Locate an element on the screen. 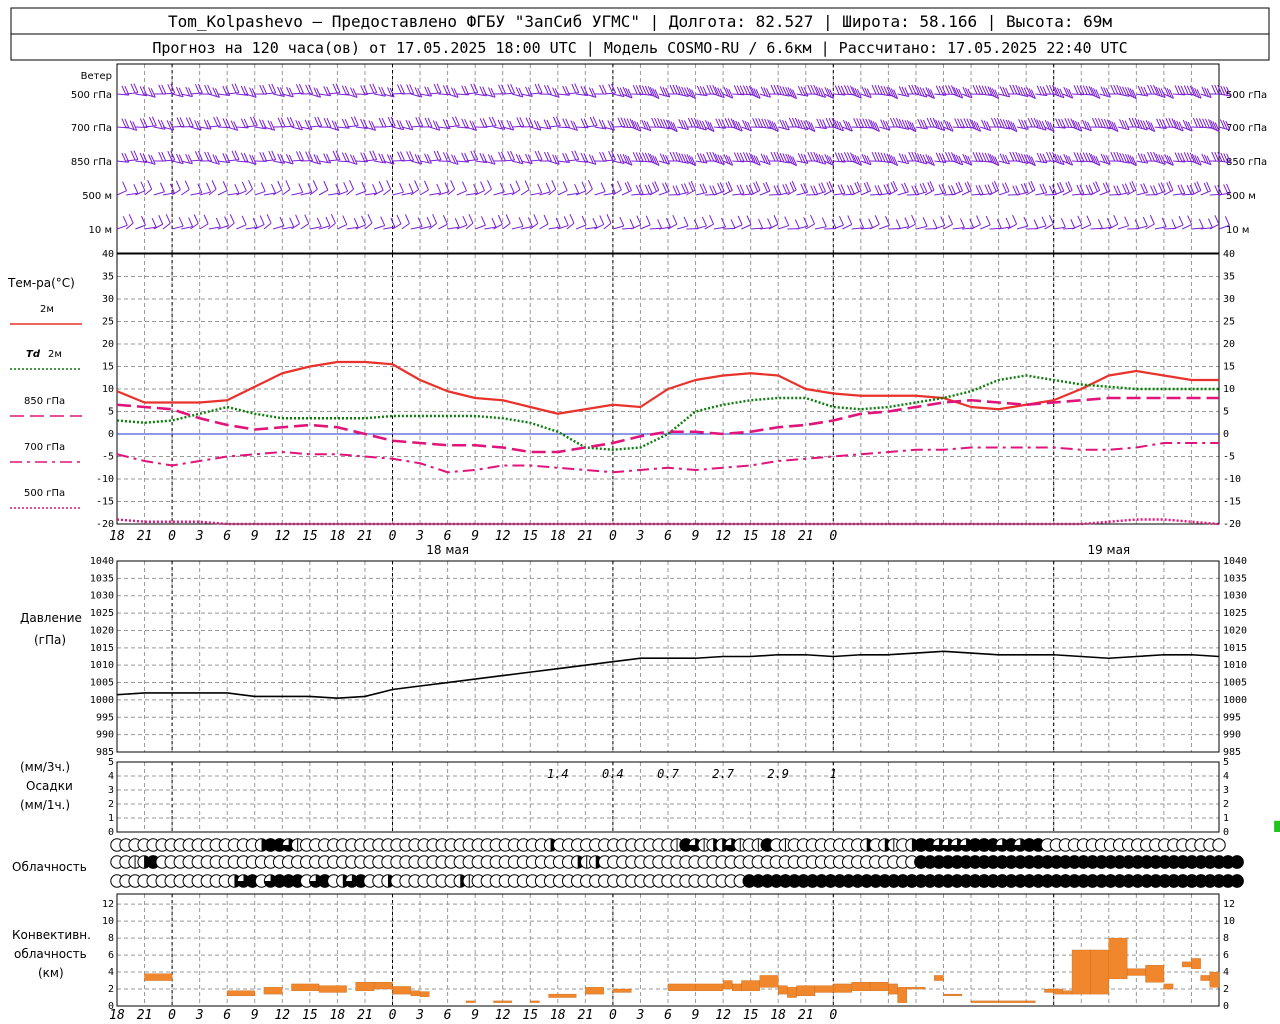 The image size is (1280, 1024). conv-cloud-bar is located at coordinates (562, 995).